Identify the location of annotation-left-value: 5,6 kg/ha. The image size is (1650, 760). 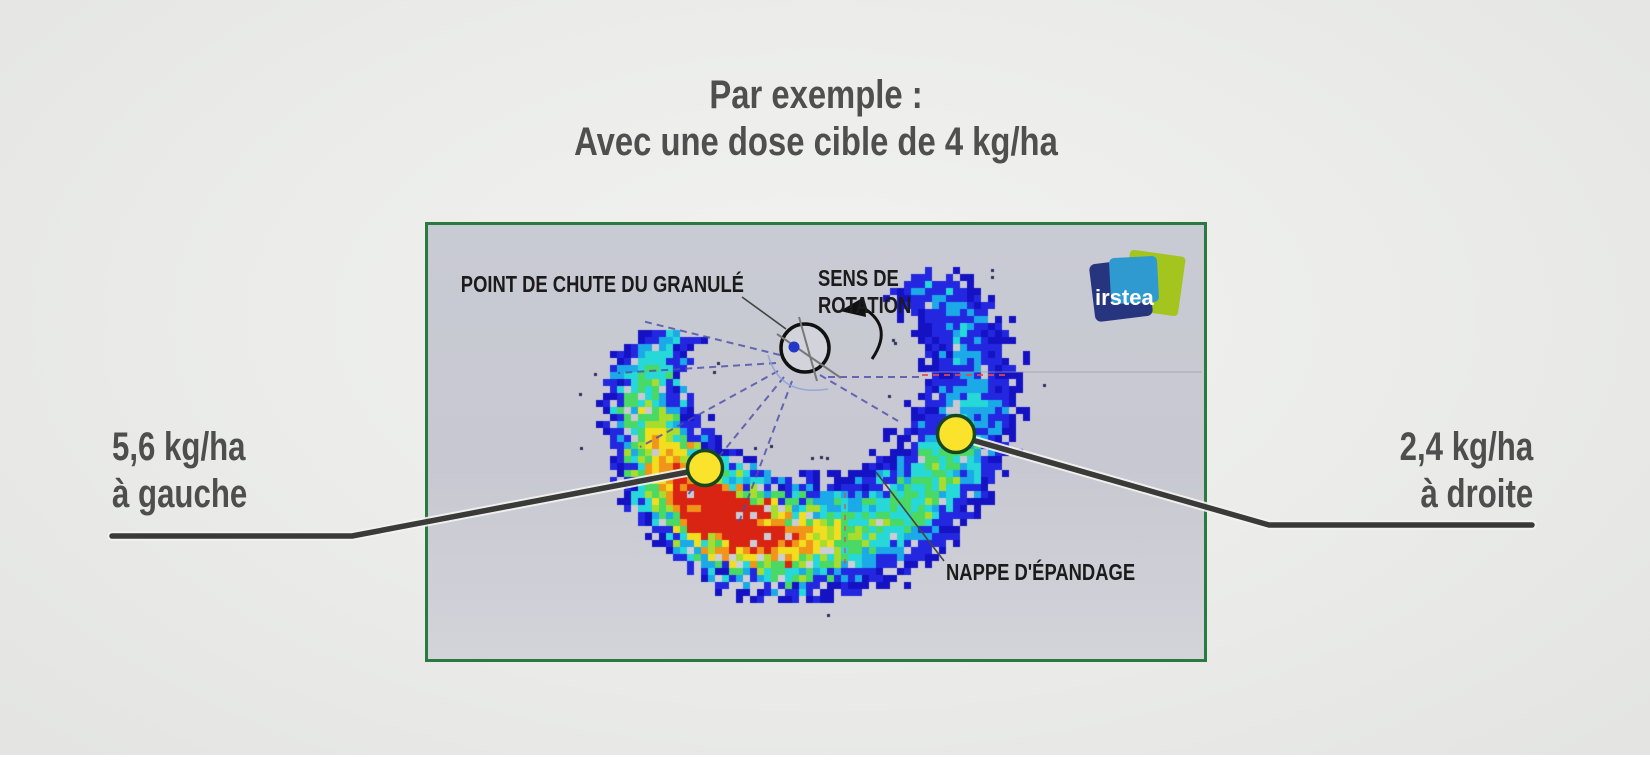
(179, 447).